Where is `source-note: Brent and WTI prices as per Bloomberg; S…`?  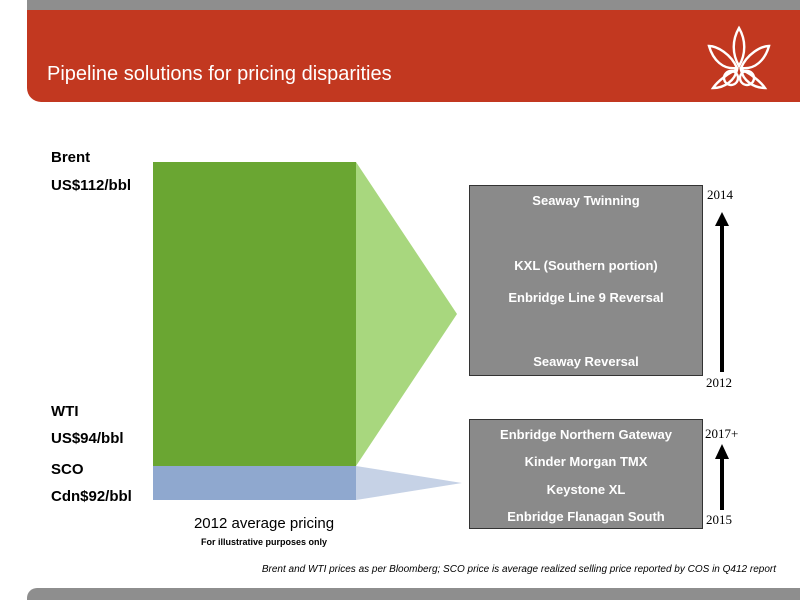 source-note: Brent and WTI prices as per Bloomberg; S… is located at coordinates (518, 569).